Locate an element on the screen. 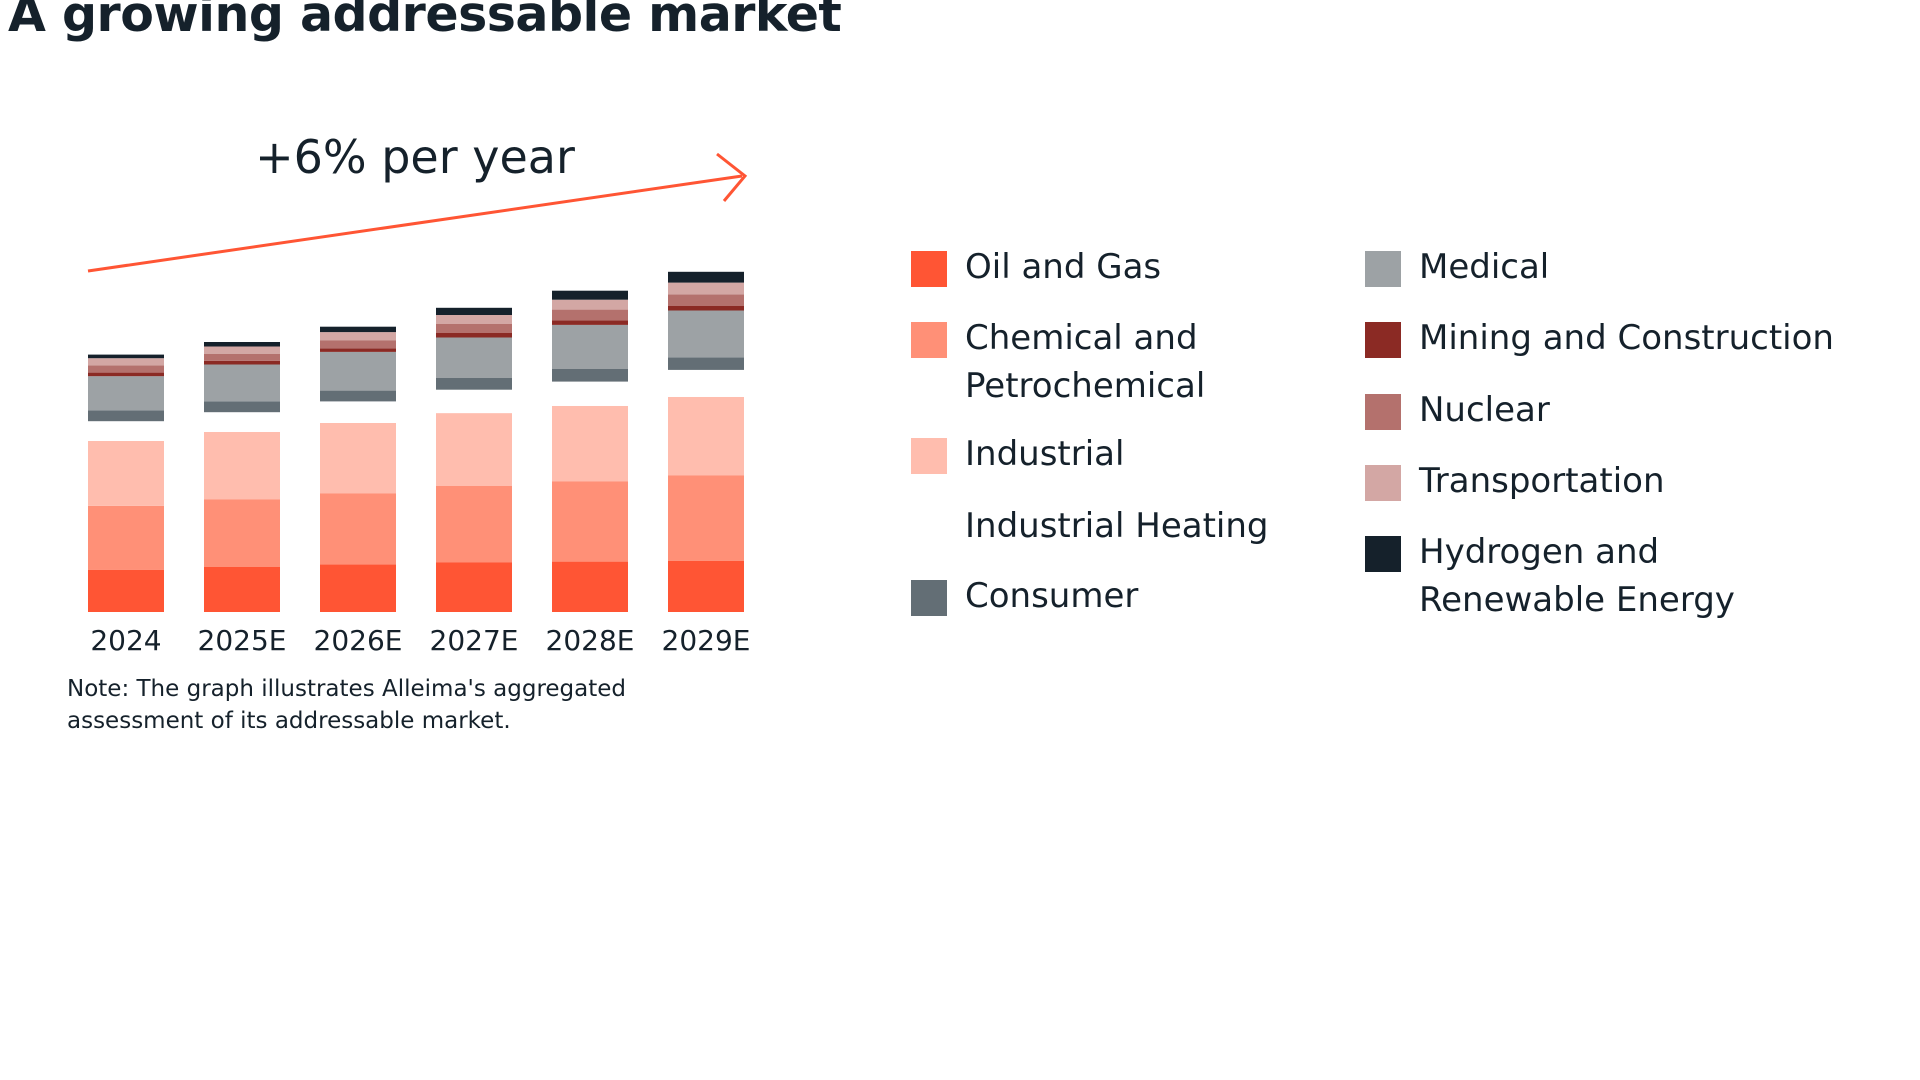  legend-item-industrial-heating: Industrial Heating is located at coordinates (1158, 528).